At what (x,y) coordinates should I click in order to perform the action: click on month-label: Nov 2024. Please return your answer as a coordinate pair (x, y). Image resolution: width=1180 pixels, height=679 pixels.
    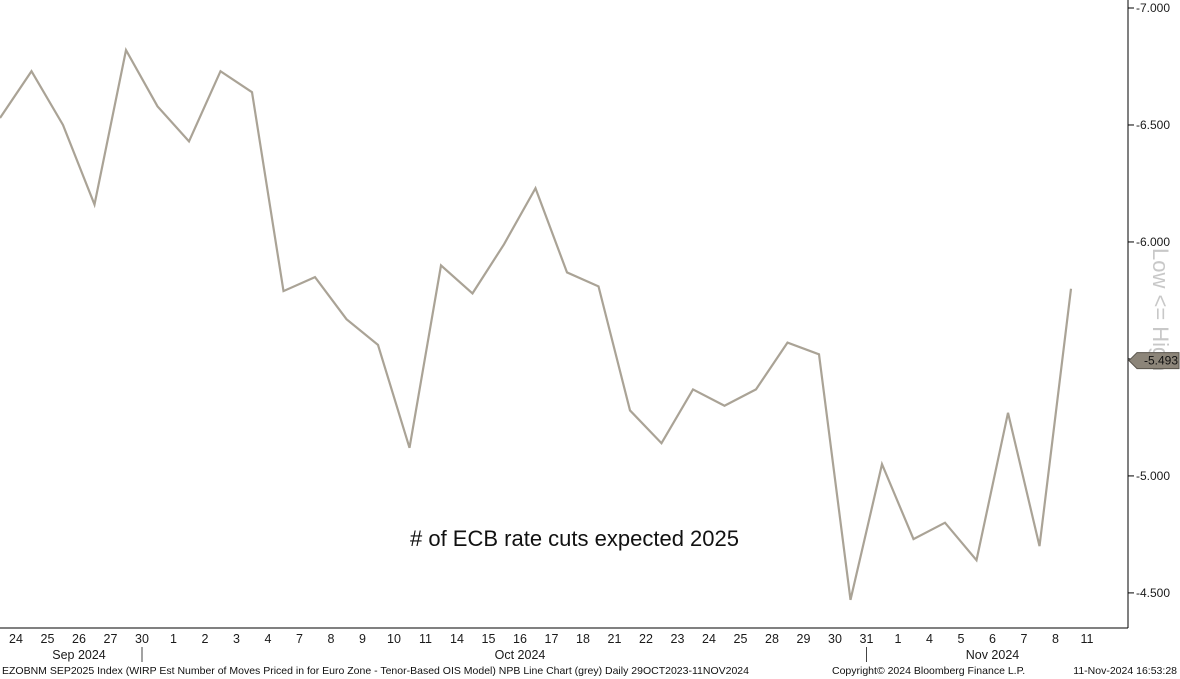
    Looking at the image, I should click on (993, 655).